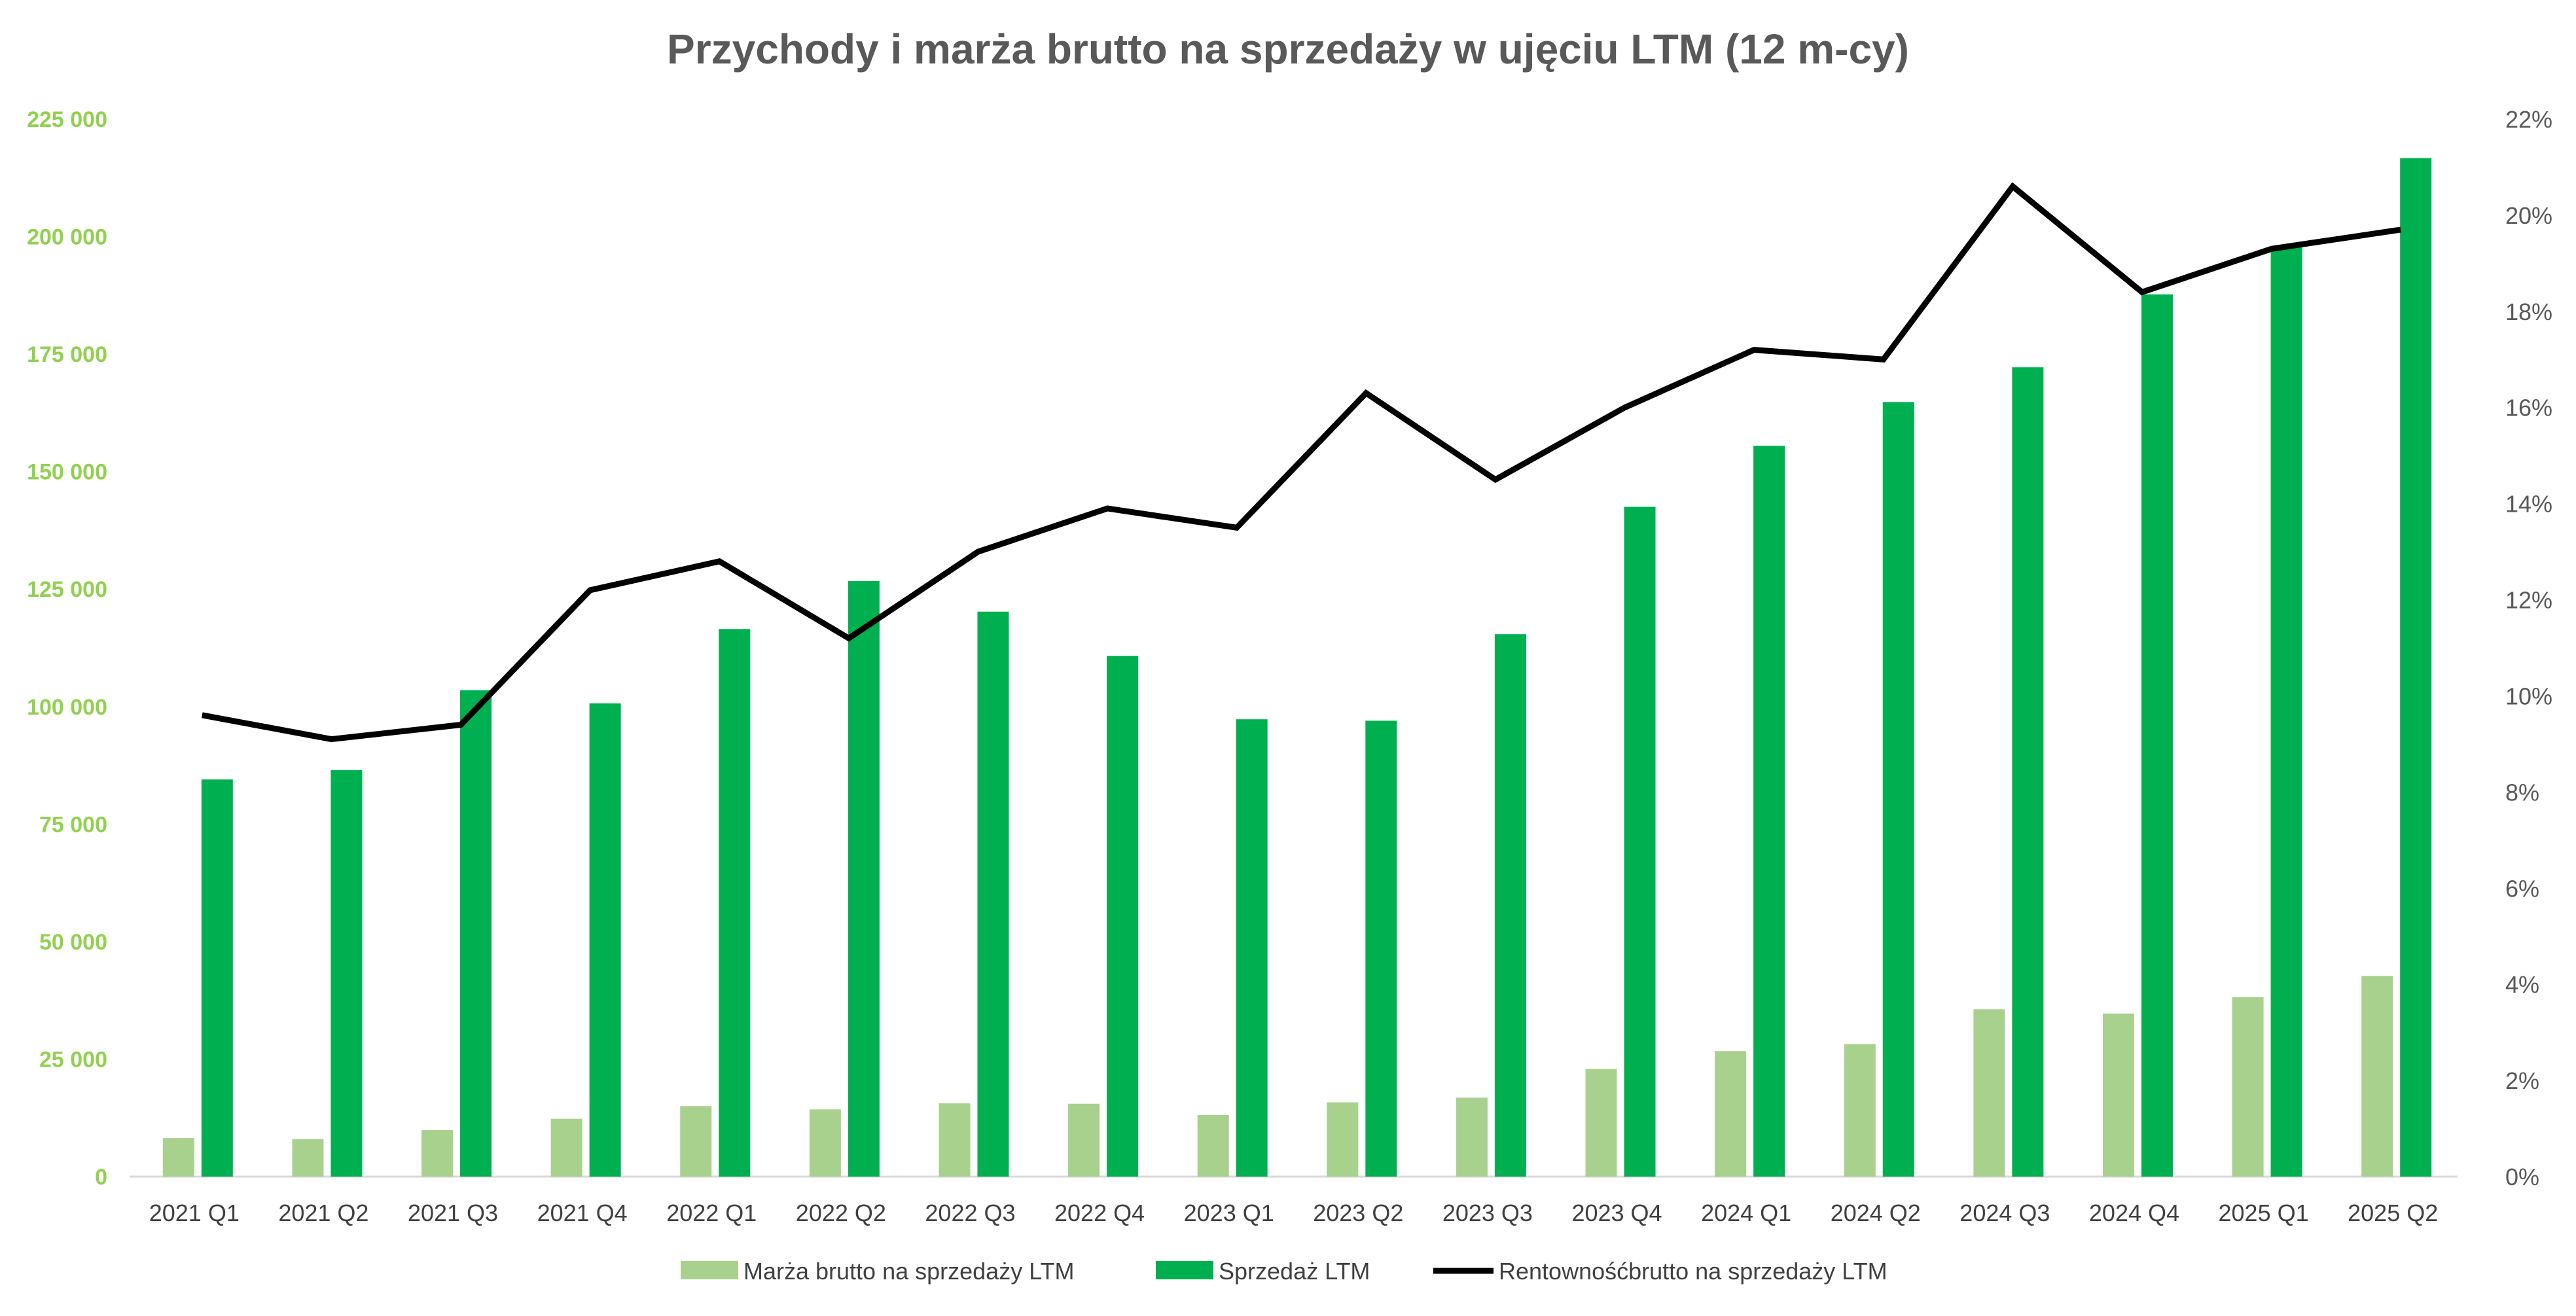  I want to click on x-tick-label: 2024 Q1, so click(1746, 1213).